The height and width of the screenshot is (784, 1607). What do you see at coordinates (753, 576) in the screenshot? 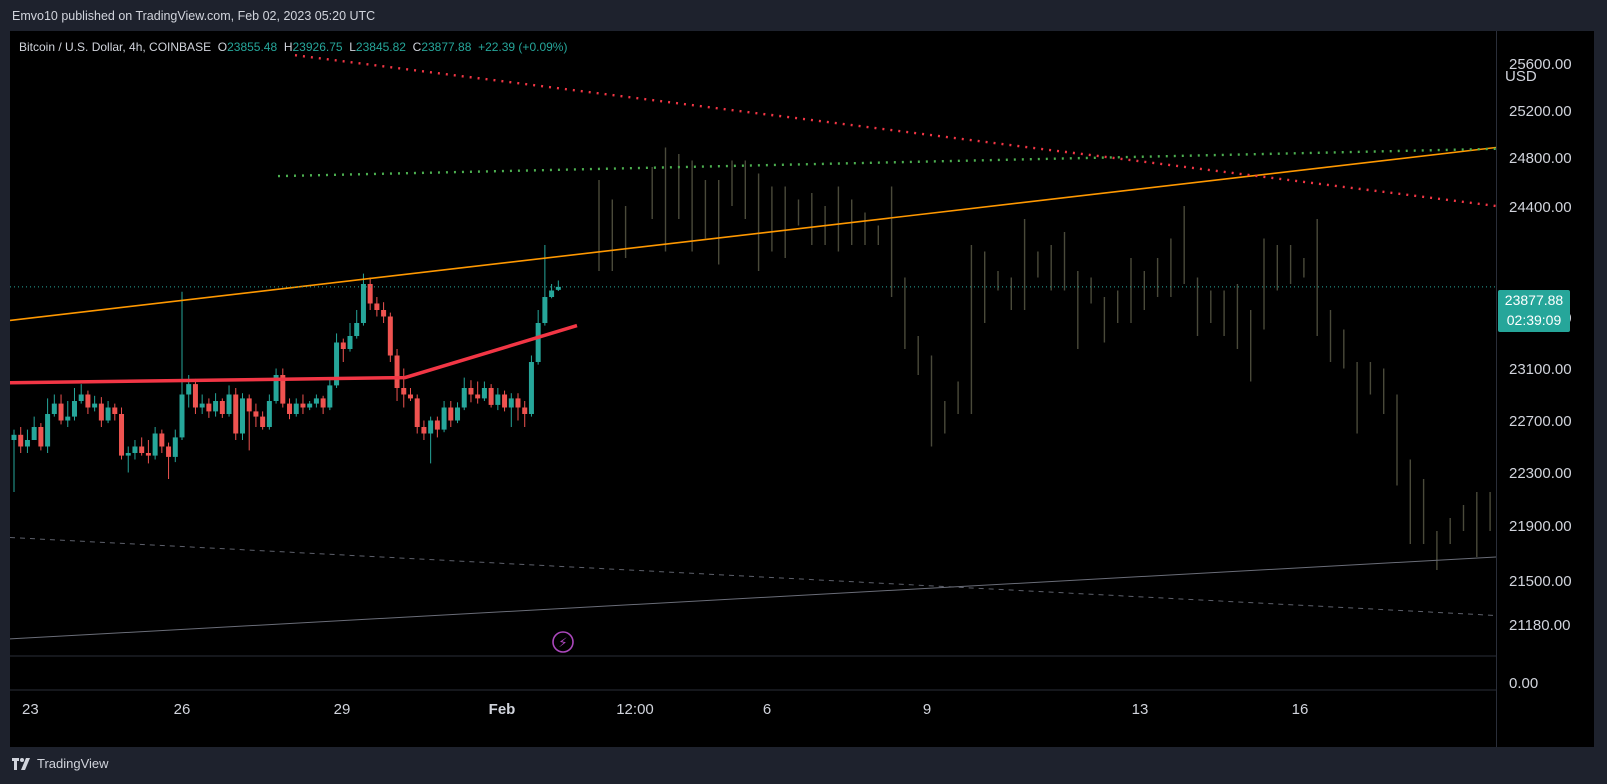
I see `grey-dashed-line` at bounding box center [753, 576].